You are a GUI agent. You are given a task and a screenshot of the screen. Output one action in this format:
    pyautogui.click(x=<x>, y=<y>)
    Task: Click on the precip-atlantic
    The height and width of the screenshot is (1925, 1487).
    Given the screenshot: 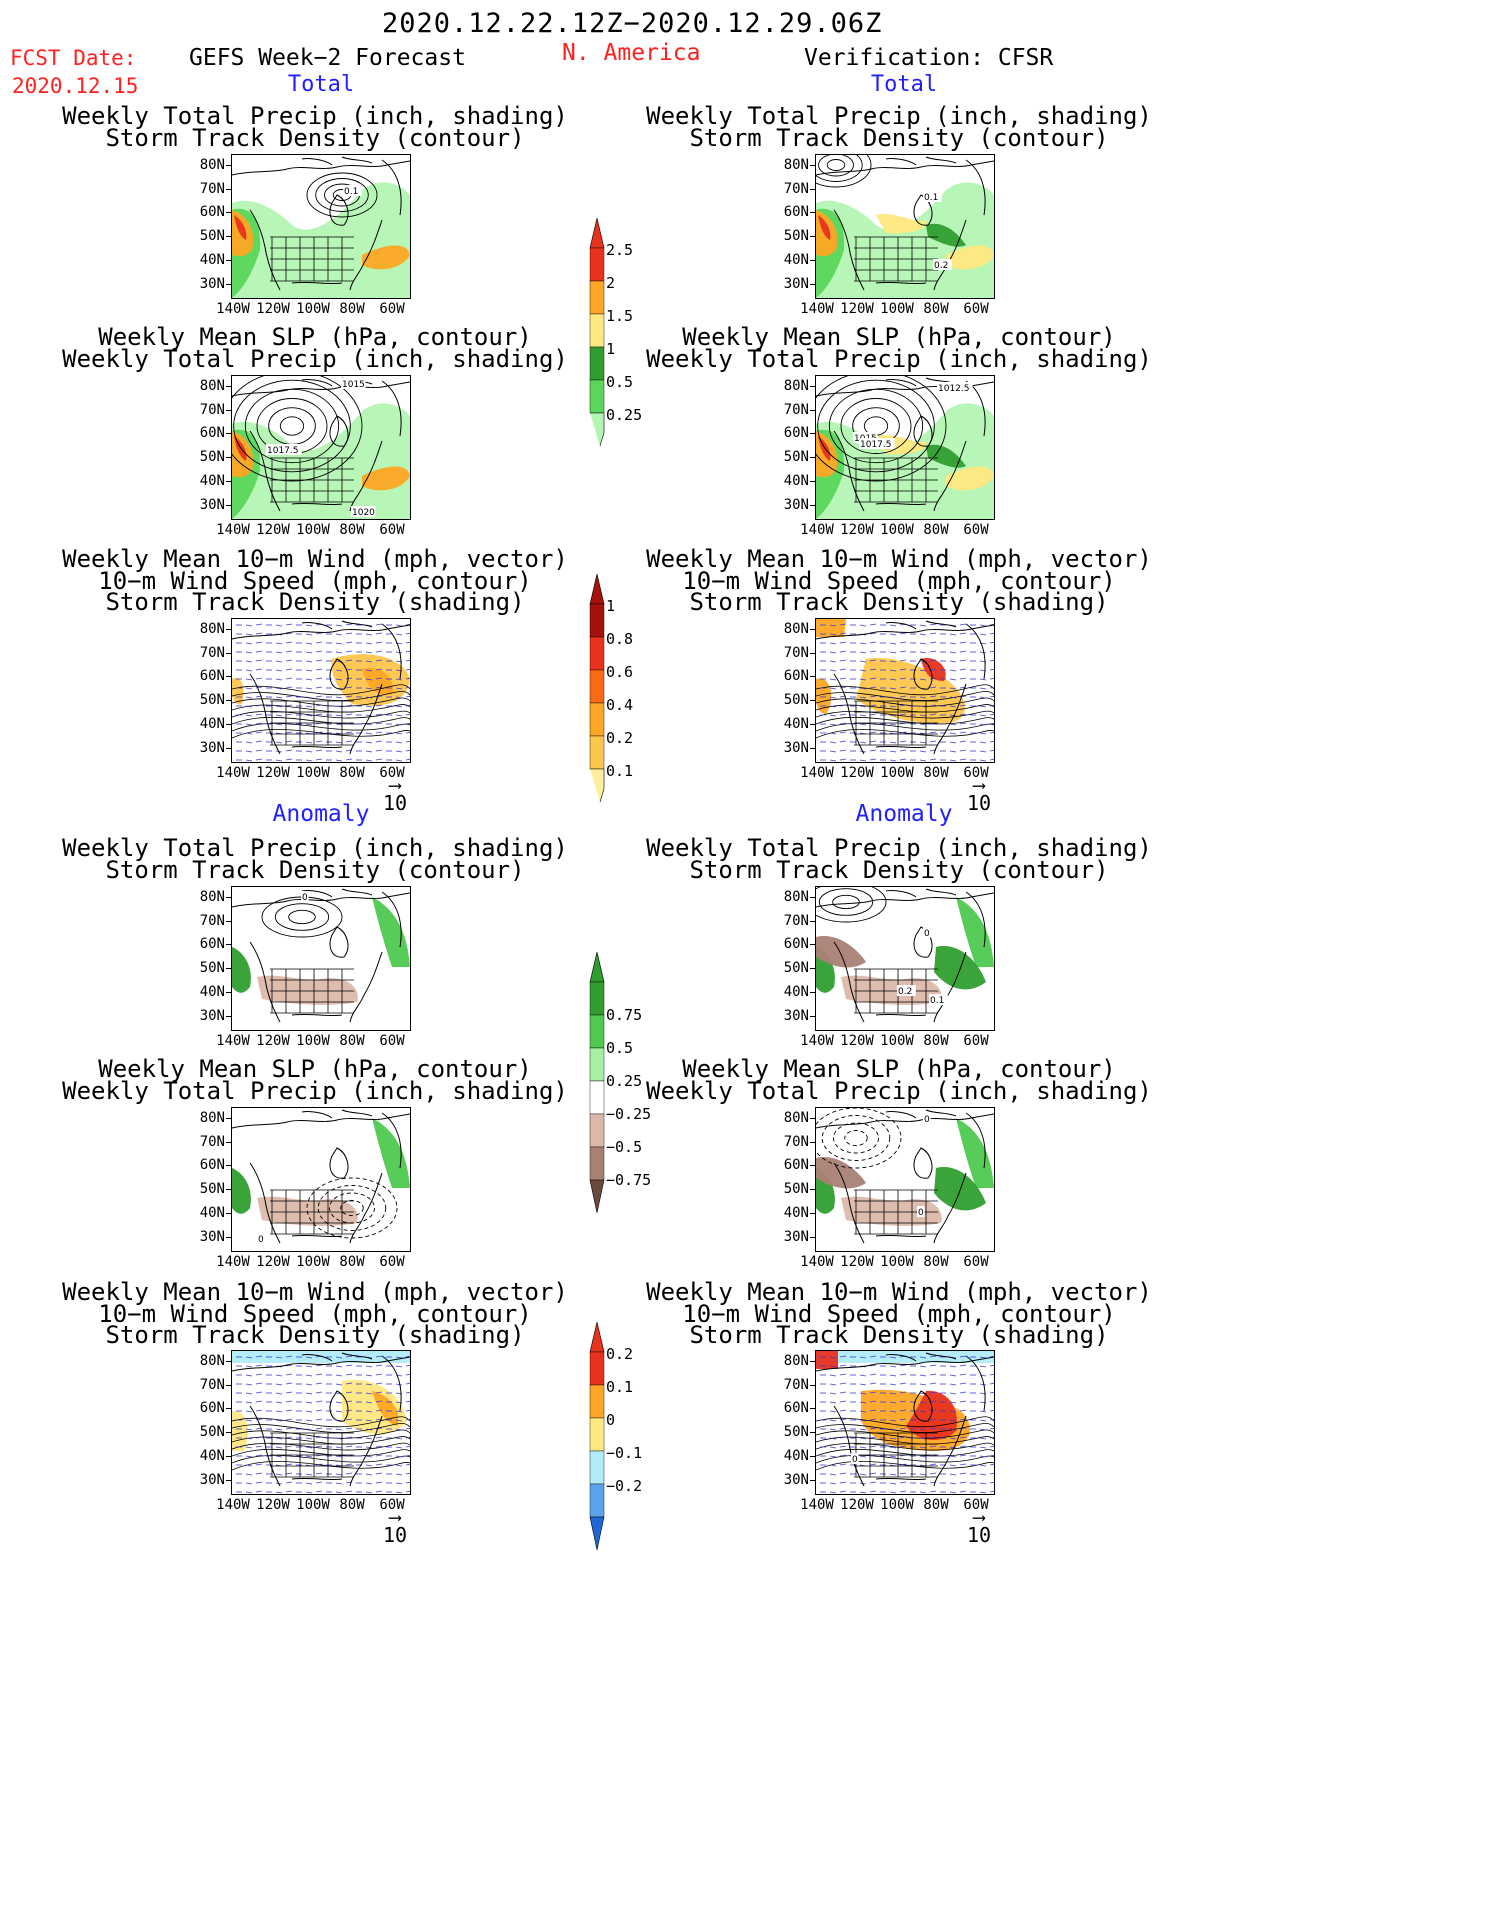 What is the action you would take?
    pyautogui.click(x=970, y=257)
    